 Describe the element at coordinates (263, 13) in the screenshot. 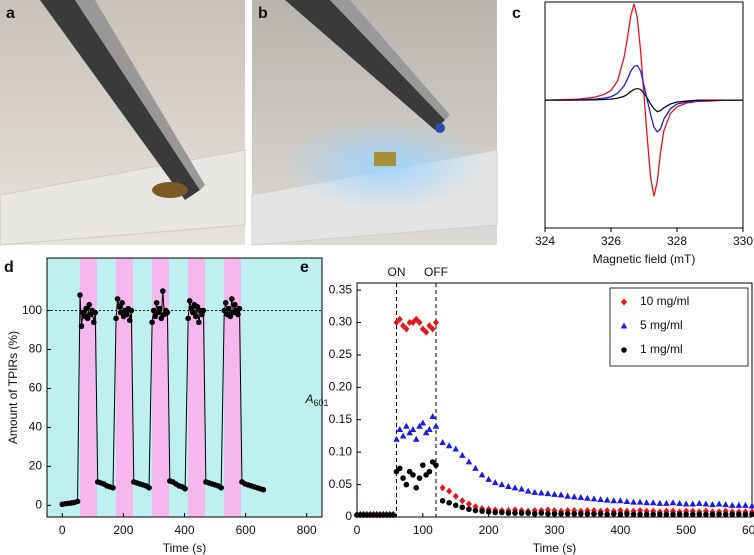

I see `panel-label: b` at that location.